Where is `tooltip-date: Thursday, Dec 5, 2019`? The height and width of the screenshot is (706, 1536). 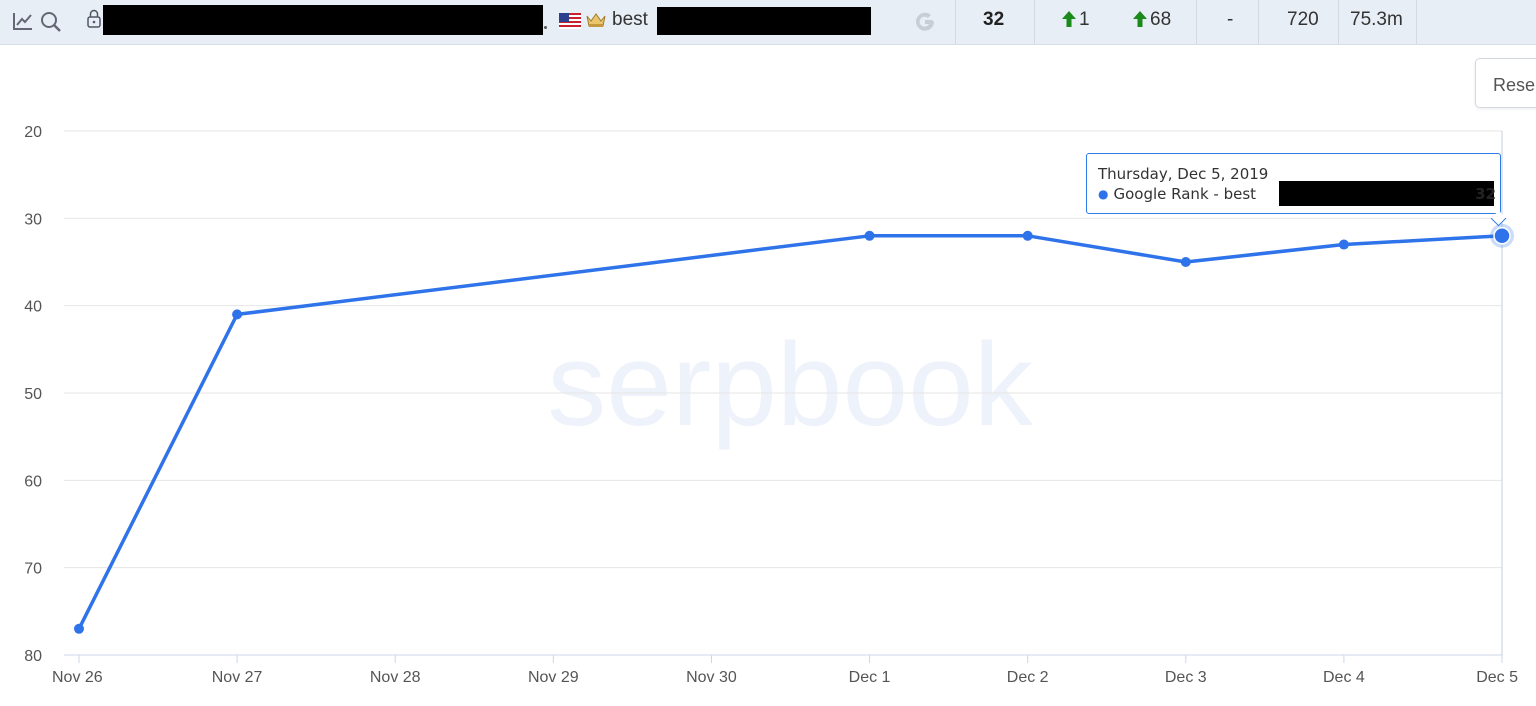
tooltip-date: Thursday, Dec 5, 2019 is located at coordinates (1183, 174).